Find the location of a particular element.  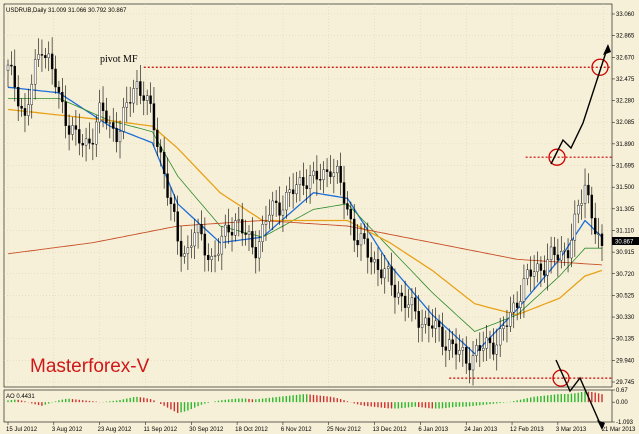

y-tick-label: 30.720 is located at coordinates (625, 275).